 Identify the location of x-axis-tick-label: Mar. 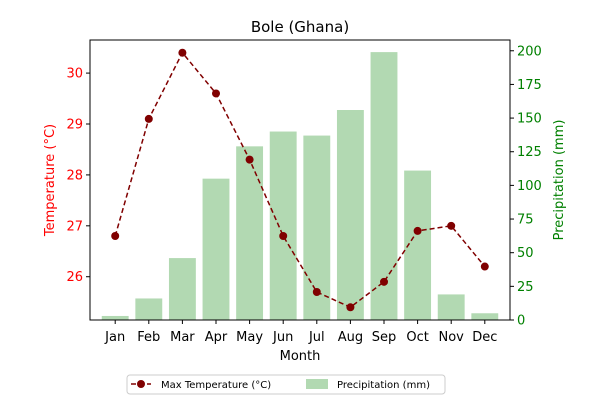
(182, 337).